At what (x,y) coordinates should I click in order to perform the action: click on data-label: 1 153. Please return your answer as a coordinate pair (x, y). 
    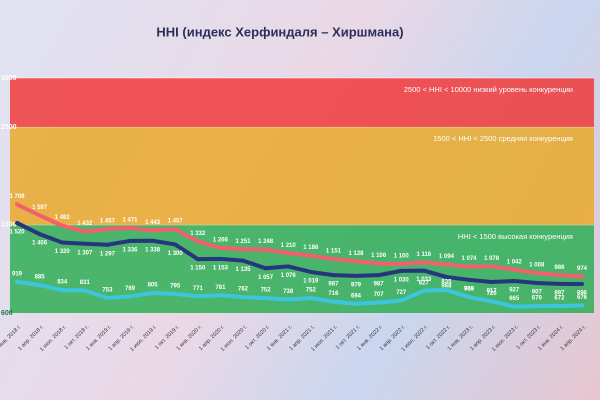
    Looking at the image, I should click on (221, 268).